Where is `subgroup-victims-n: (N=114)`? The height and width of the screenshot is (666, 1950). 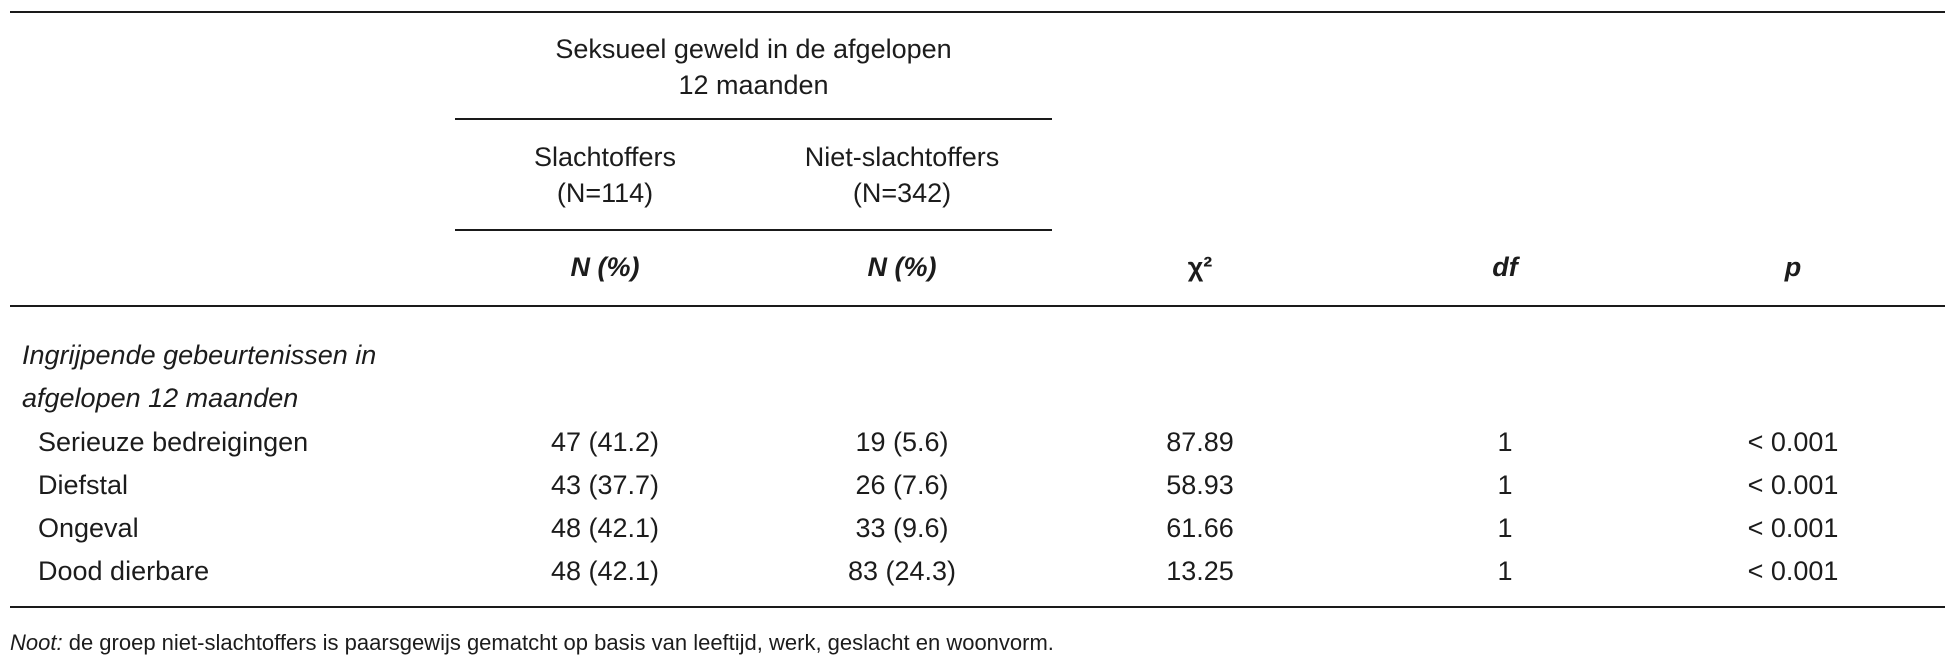
subgroup-victims-n: (N=114) is located at coordinates (605, 193).